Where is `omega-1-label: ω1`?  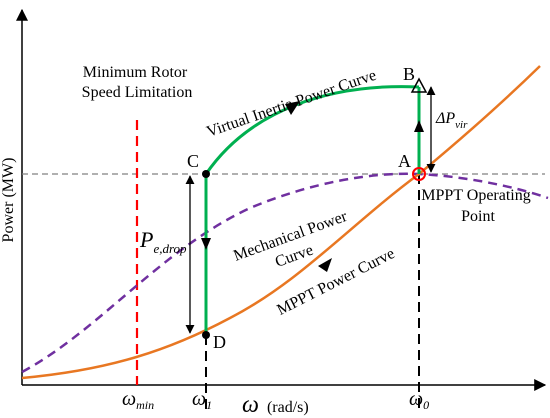 omega-1-label: ω1 is located at coordinates (202, 400).